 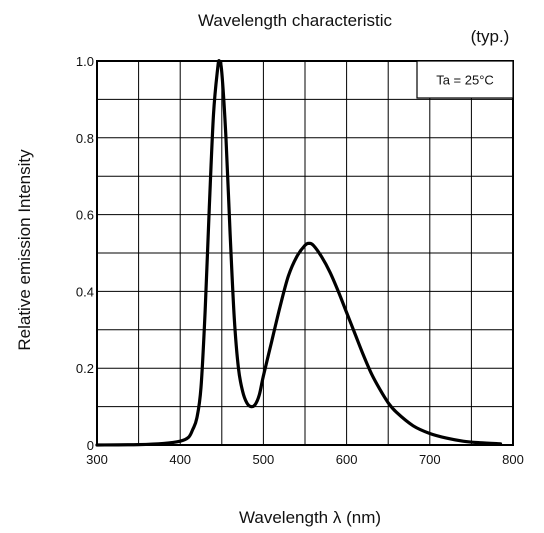 I want to click on y-tick-label: 0, so click(x=90, y=445).